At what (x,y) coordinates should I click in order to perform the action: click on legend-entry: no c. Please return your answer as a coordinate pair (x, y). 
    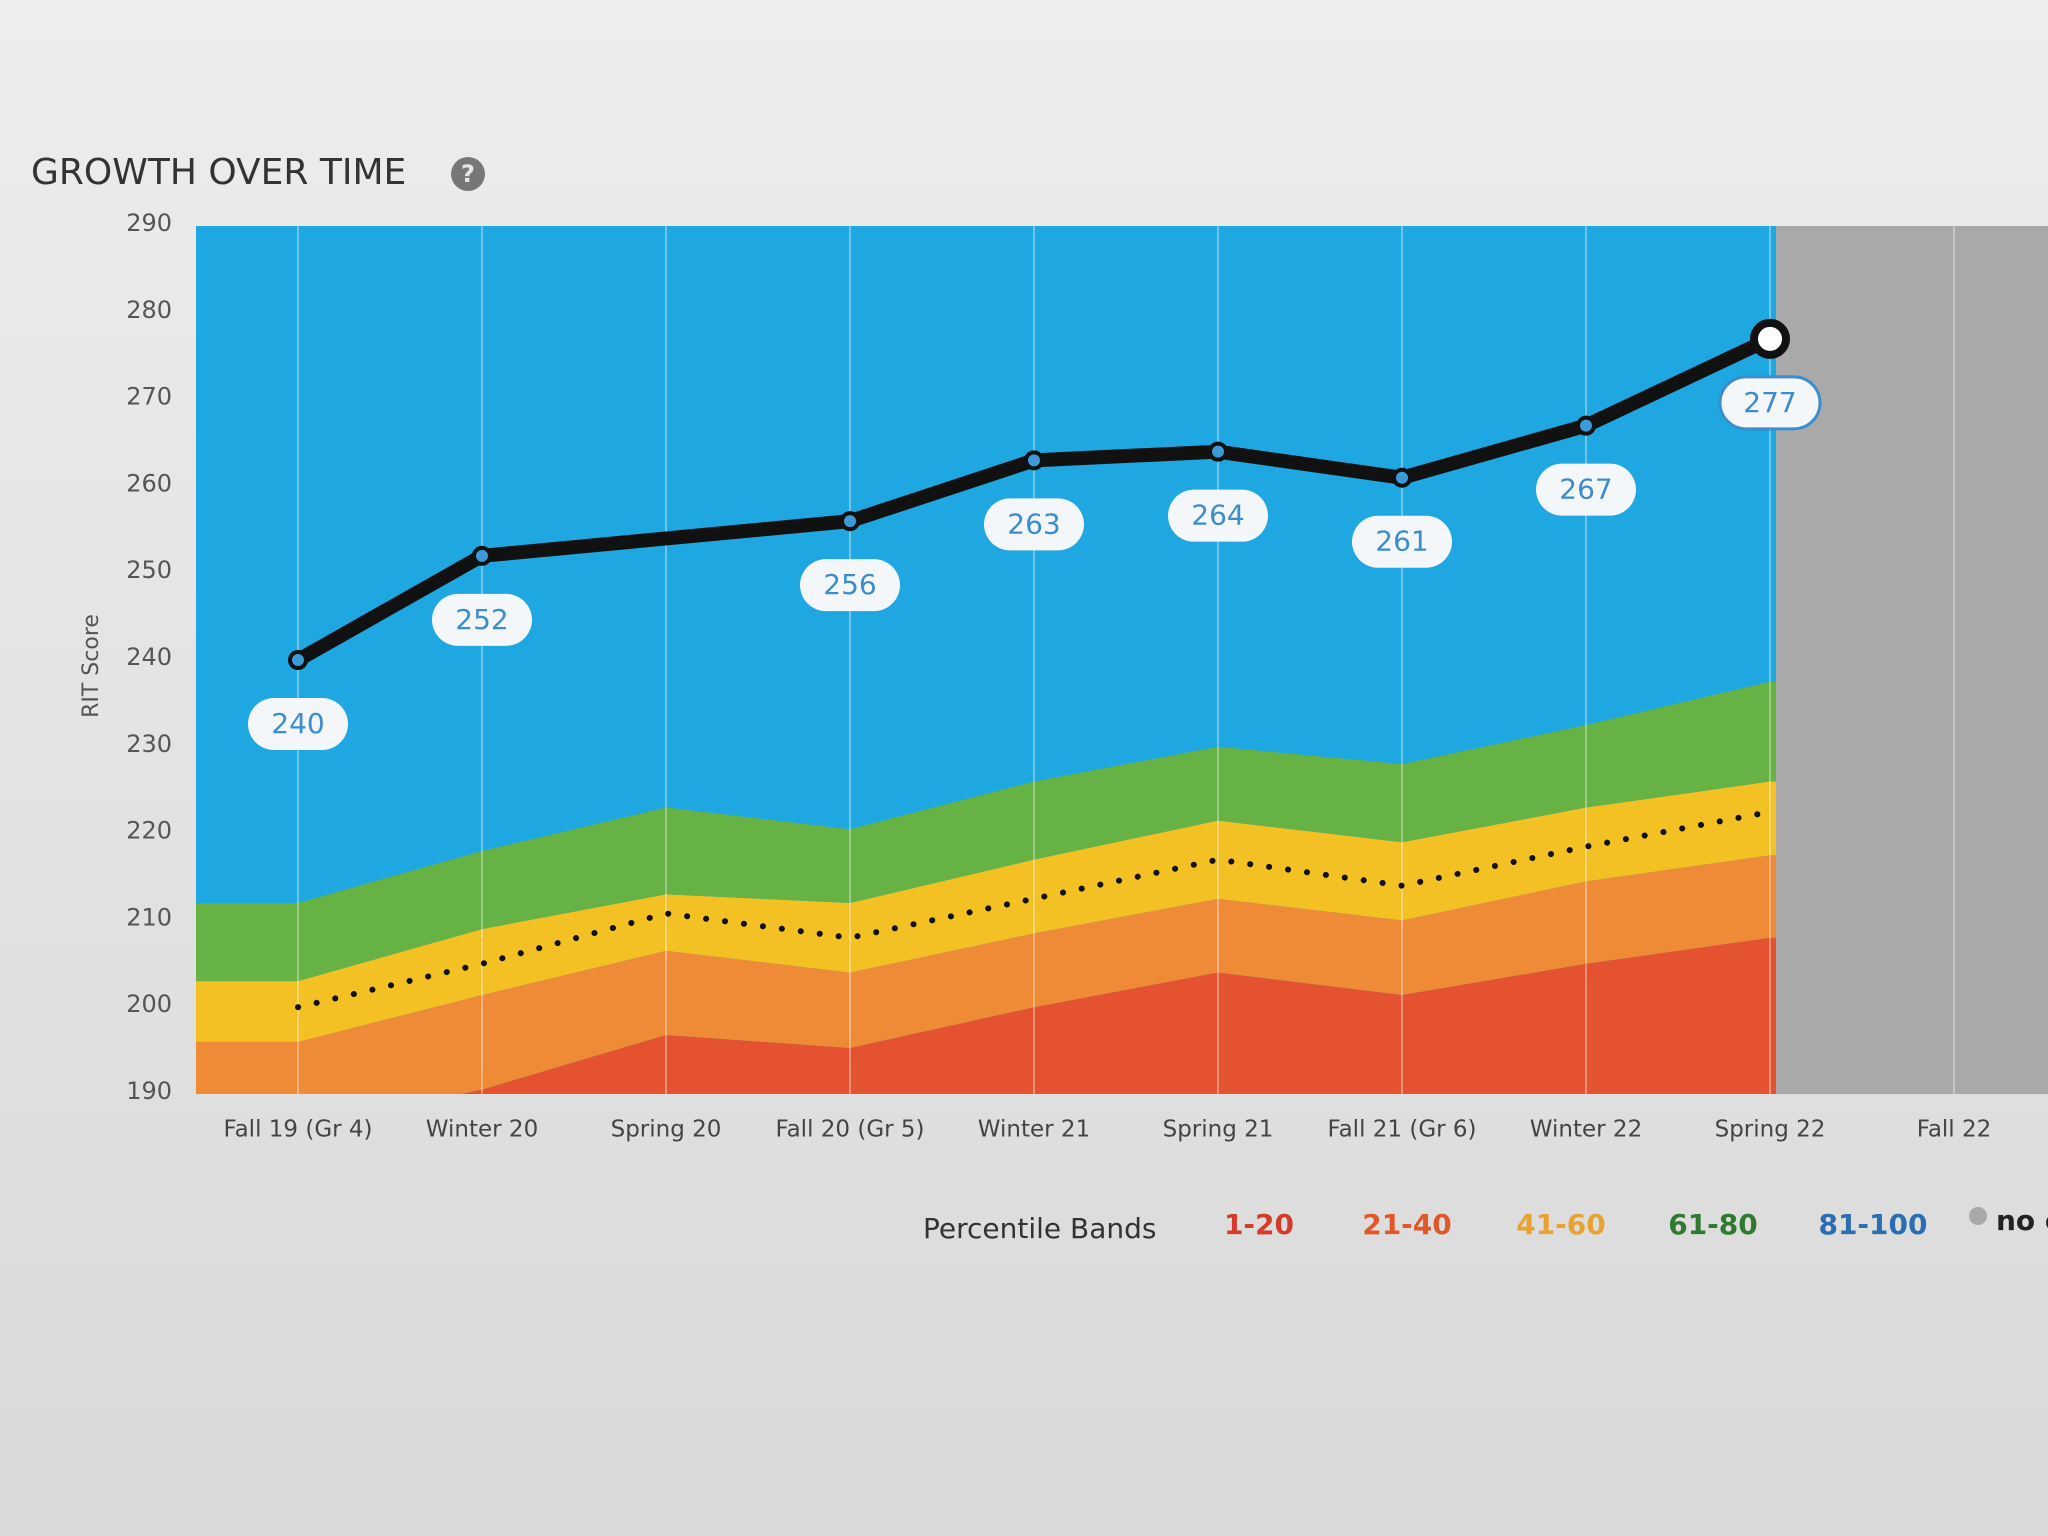
    Looking at the image, I should click on (2022, 1220).